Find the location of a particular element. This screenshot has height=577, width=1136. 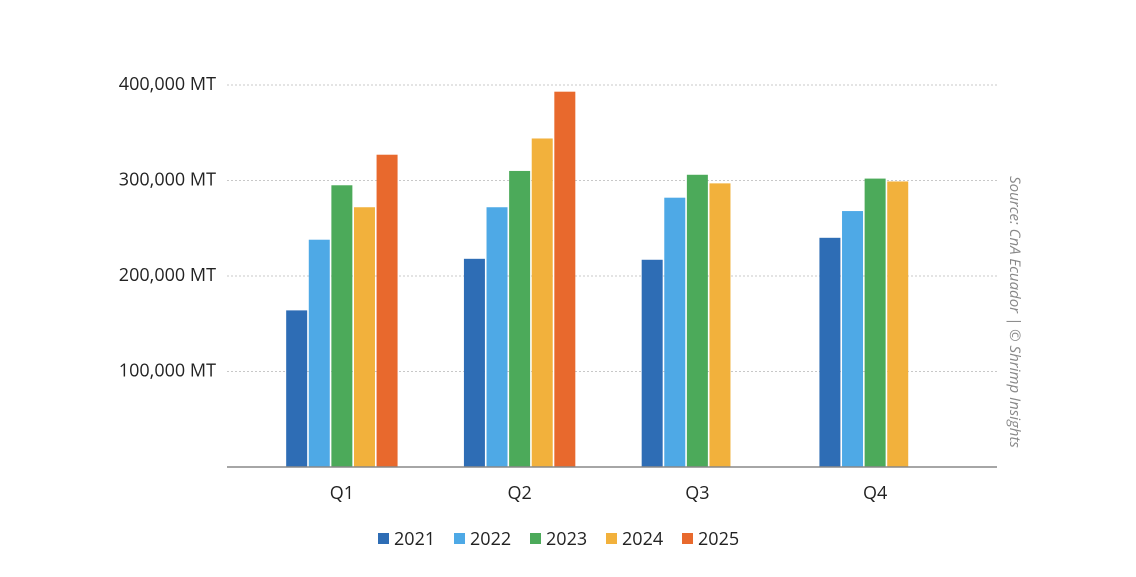

legend-label: 2025 is located at coordinates (718, 539).